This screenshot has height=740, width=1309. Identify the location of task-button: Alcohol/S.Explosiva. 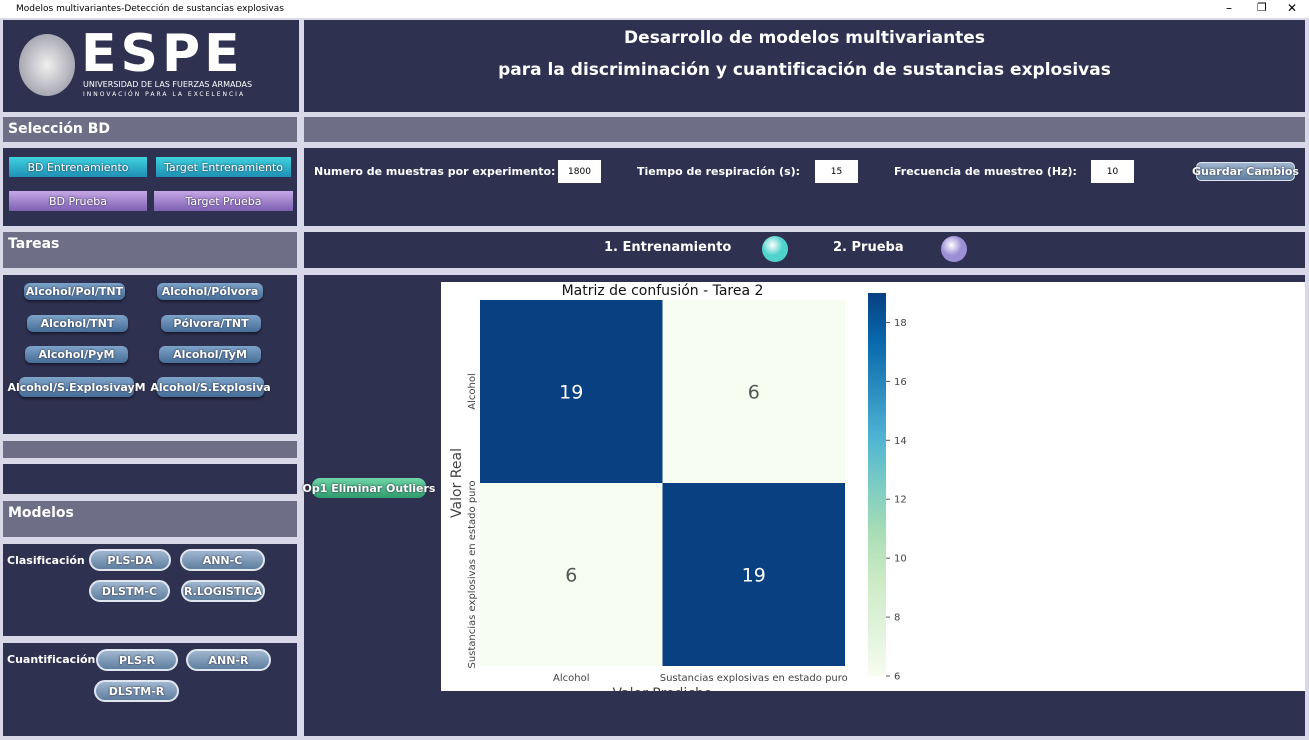
(210, 387).